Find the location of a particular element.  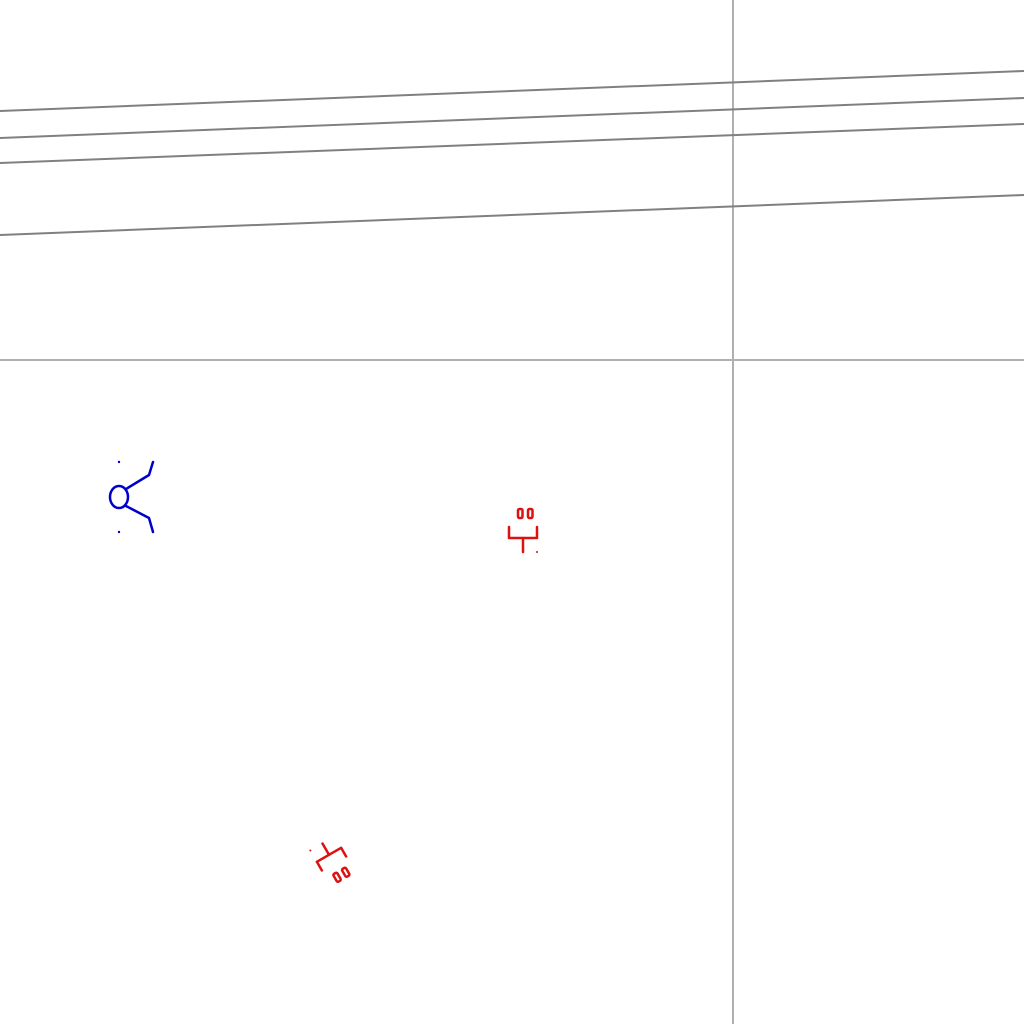

upright-bracket is located at coordinates (523, 532).